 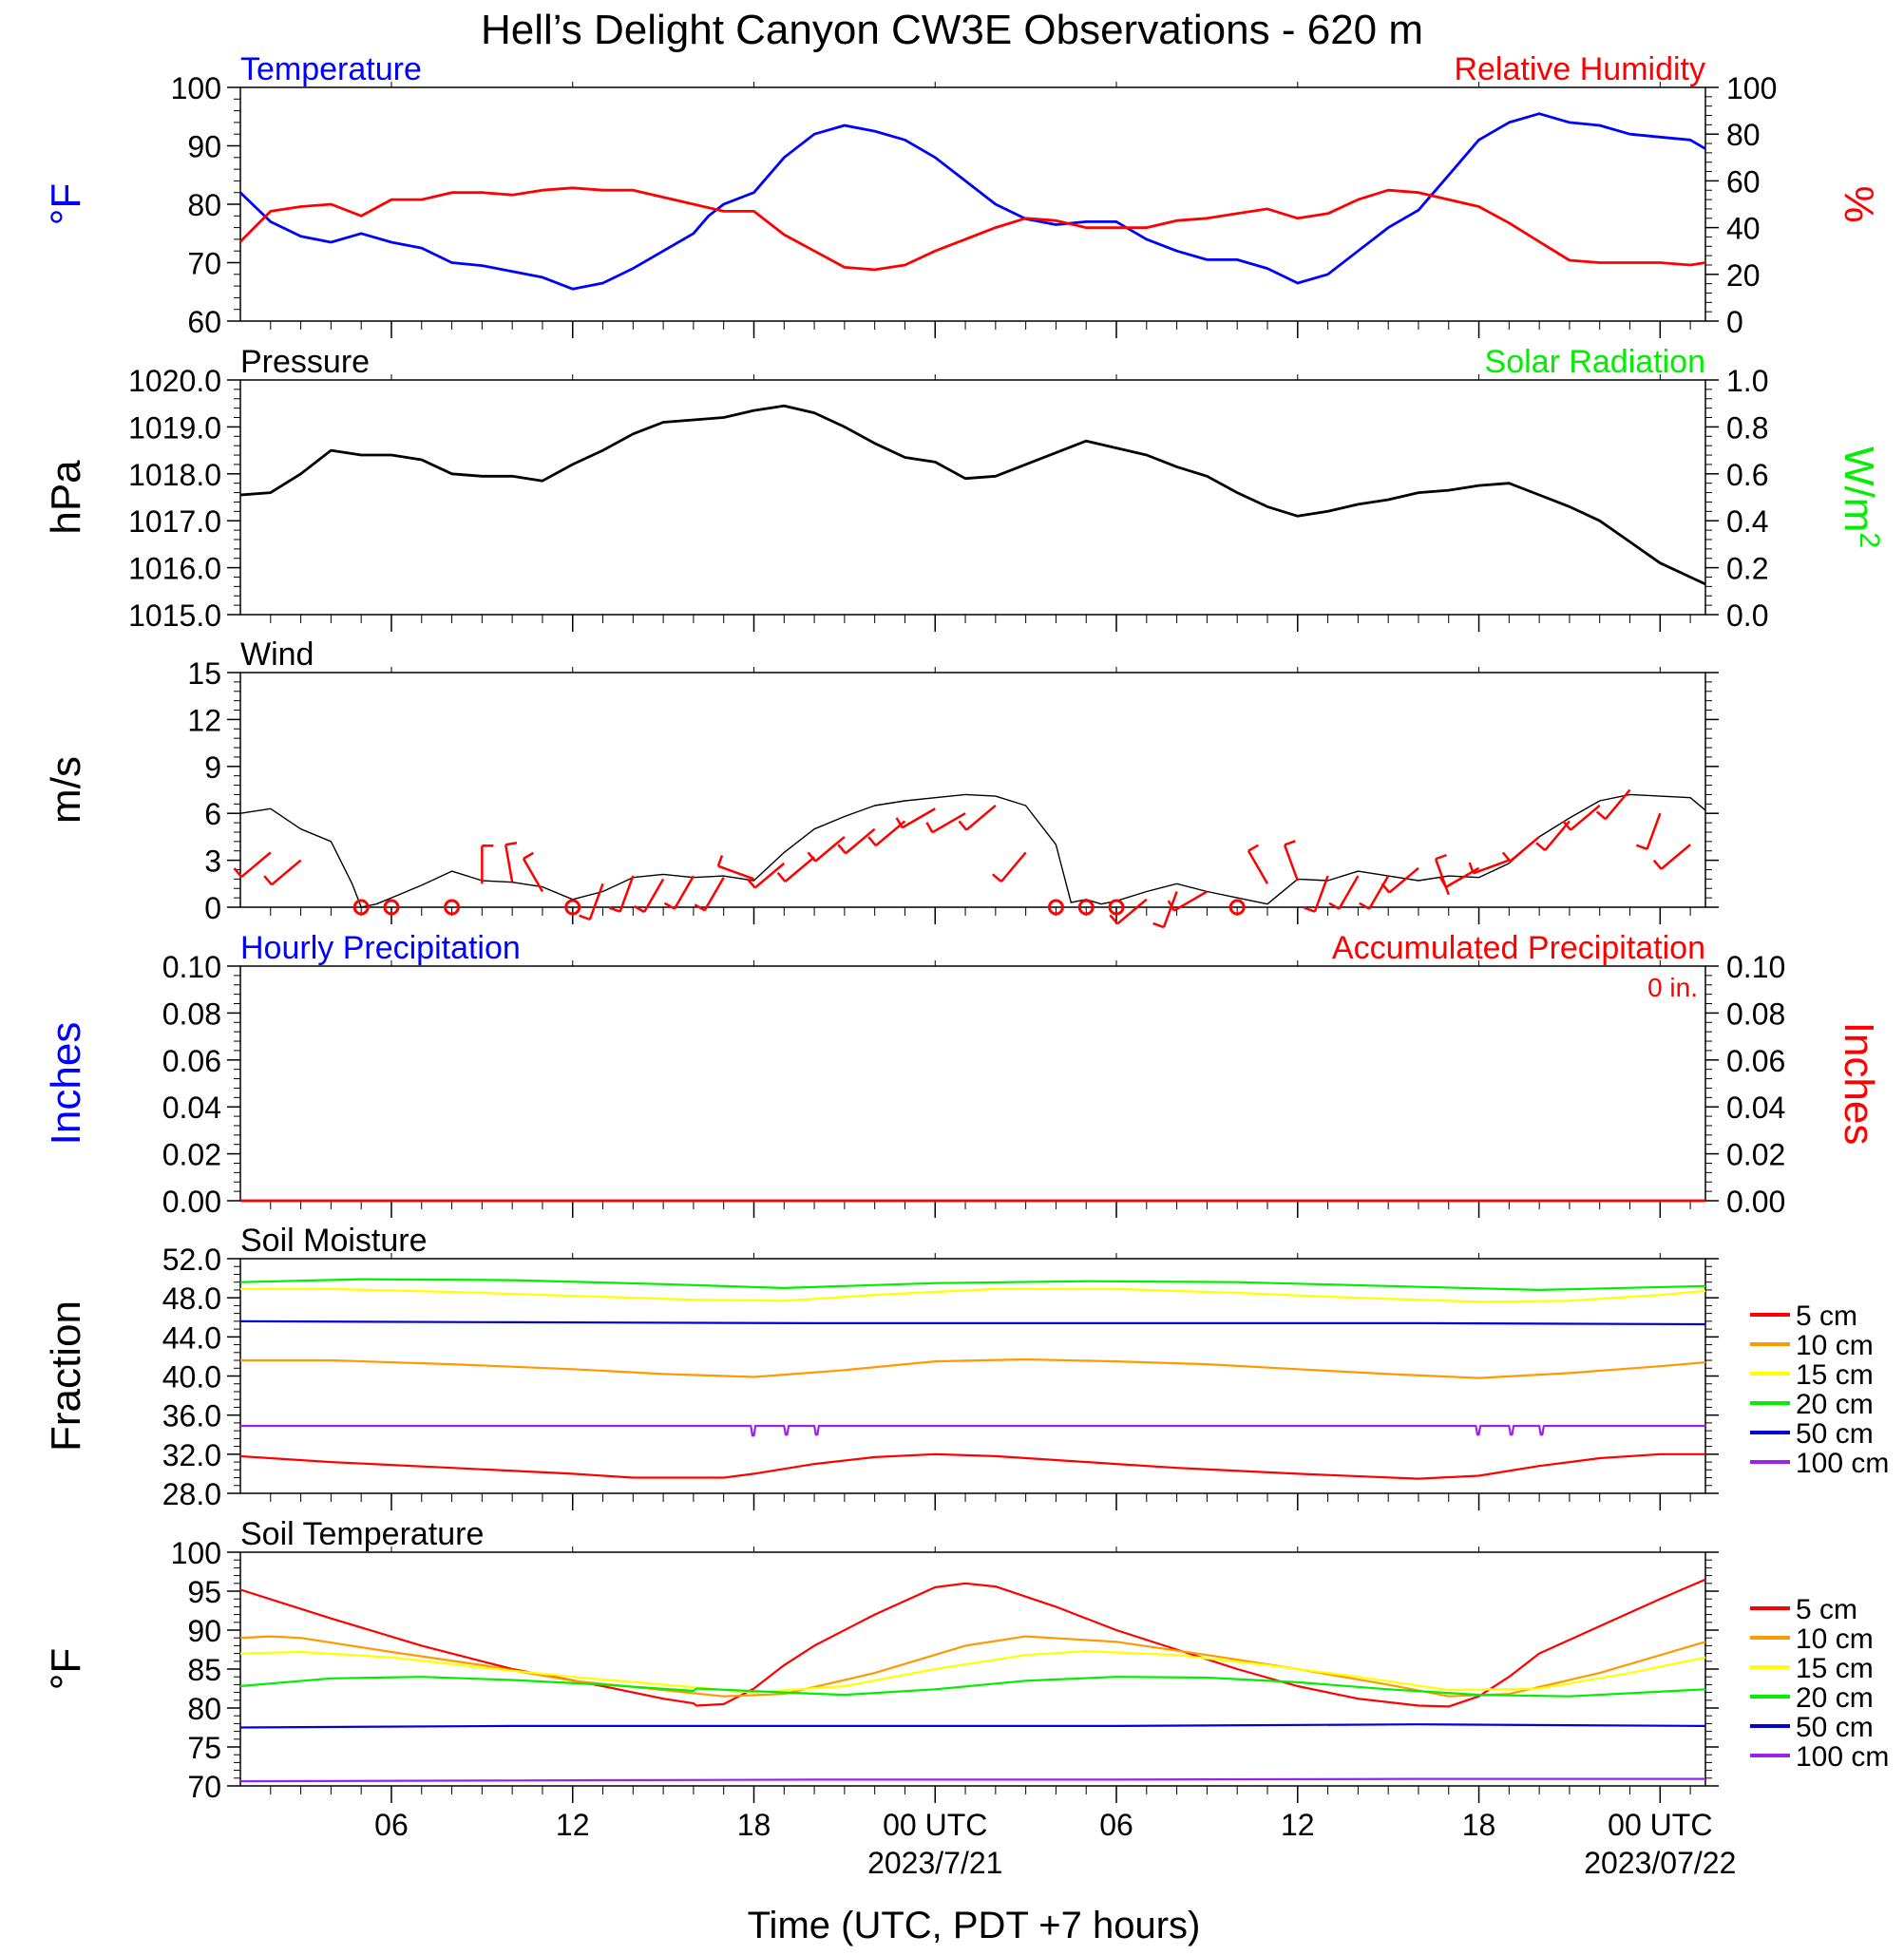 I want to click on right-tick-label: 0.00, so click(x=1755, y=1202).